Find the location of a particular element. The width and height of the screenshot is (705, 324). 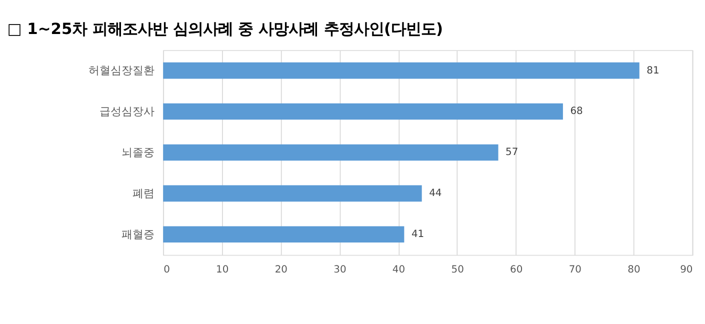

x-tick-label: 60 is located at coordinates (516, 270).